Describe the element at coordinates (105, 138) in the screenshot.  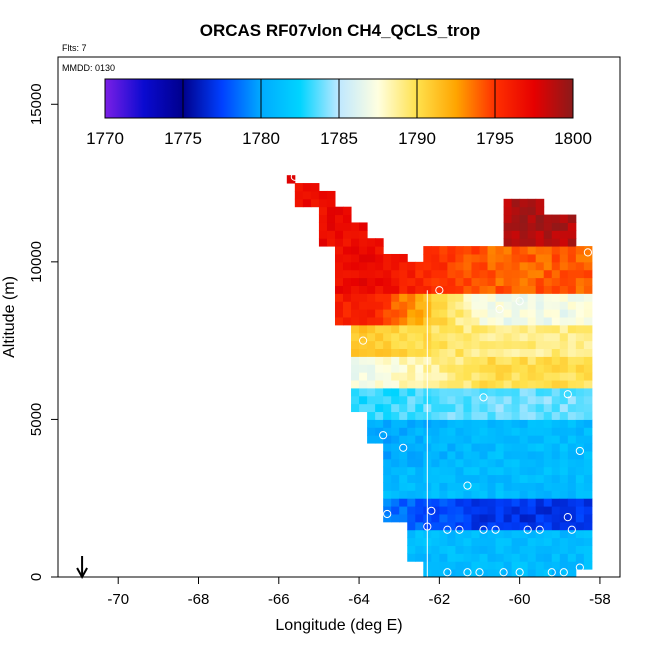
I see `colorbar-tick-label: 1770` at that location.